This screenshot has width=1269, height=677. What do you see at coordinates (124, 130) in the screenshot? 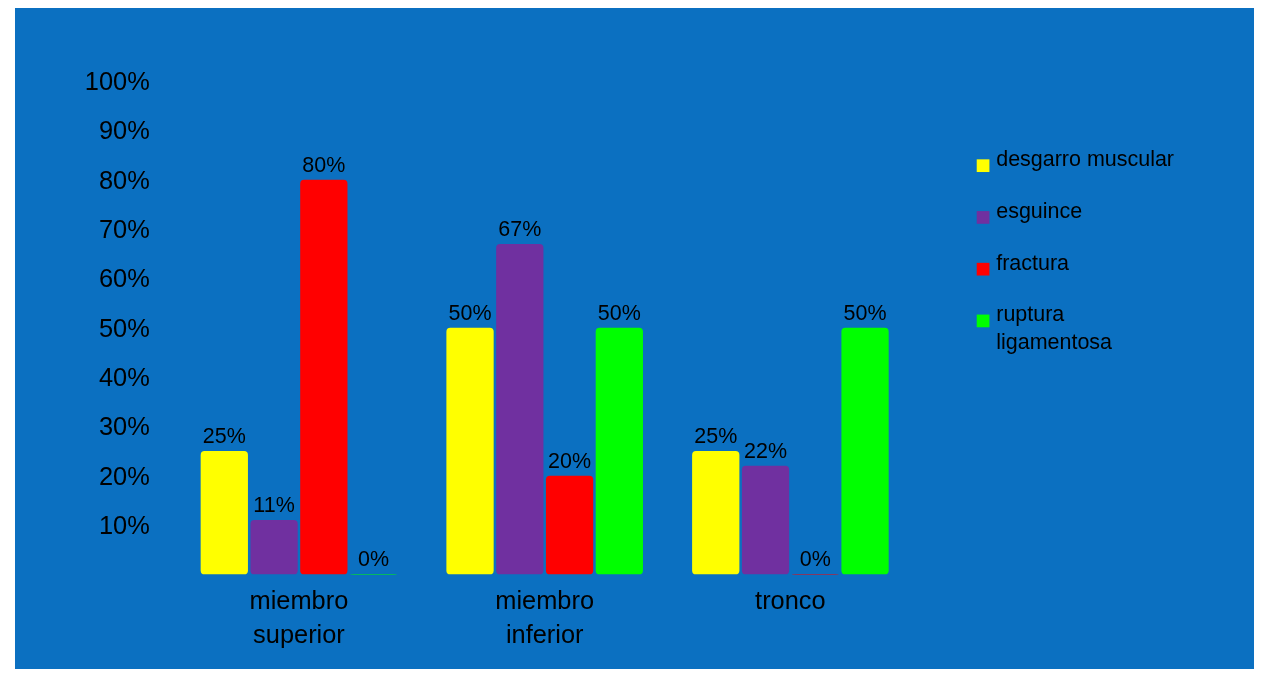
I see `y-tick-label: 90%` at bounding box center [124, 130].